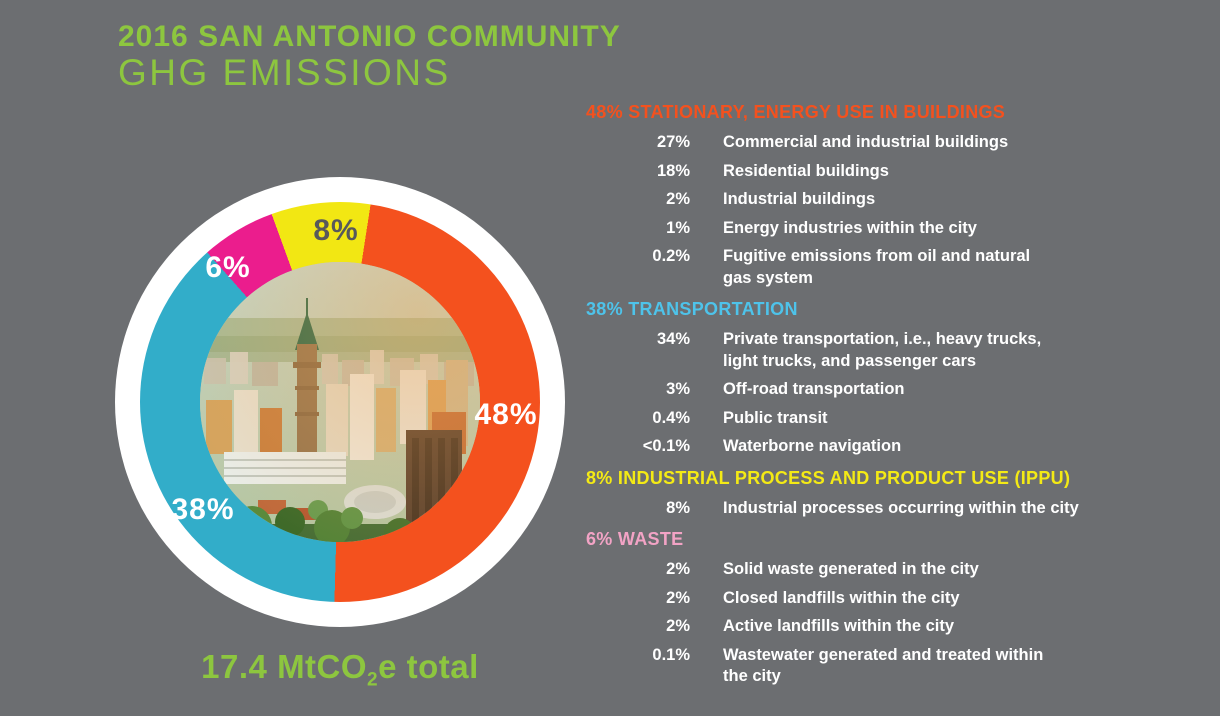  What do you see at coordinates (635, 539) in the screenshot?
I see `legend-section-heading: 6% WASTE` at bounding box center [635, 539].